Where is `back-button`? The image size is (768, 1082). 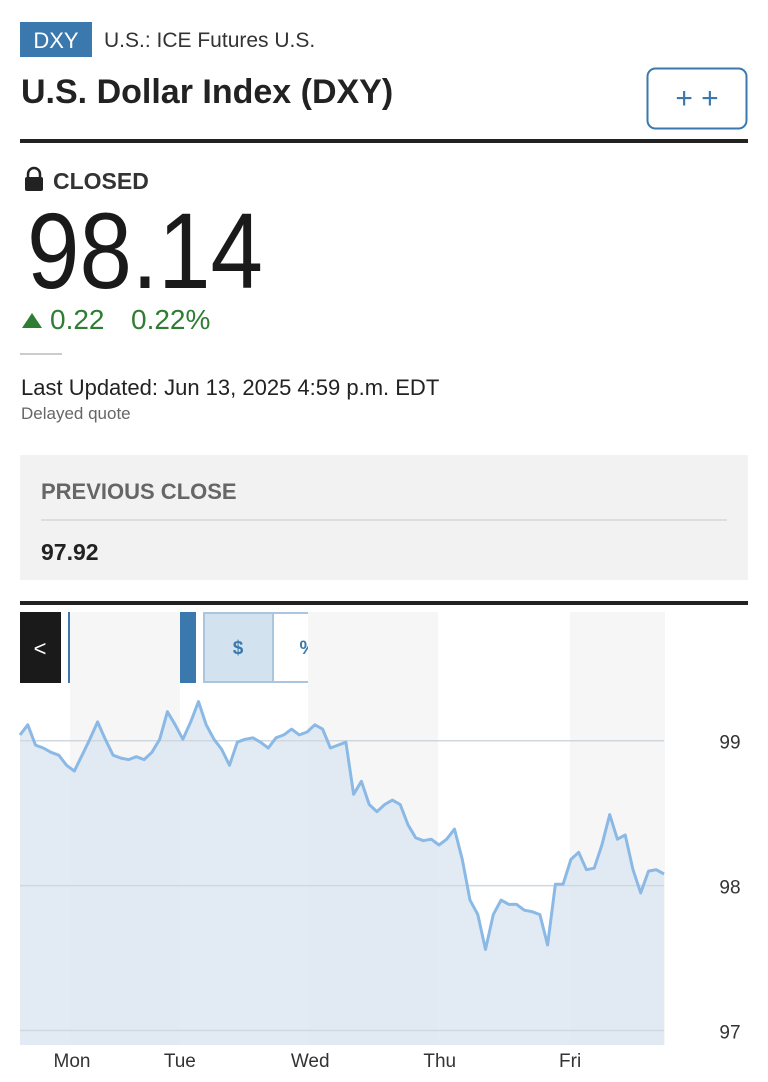
back-button is located at coordinates (40, 647).